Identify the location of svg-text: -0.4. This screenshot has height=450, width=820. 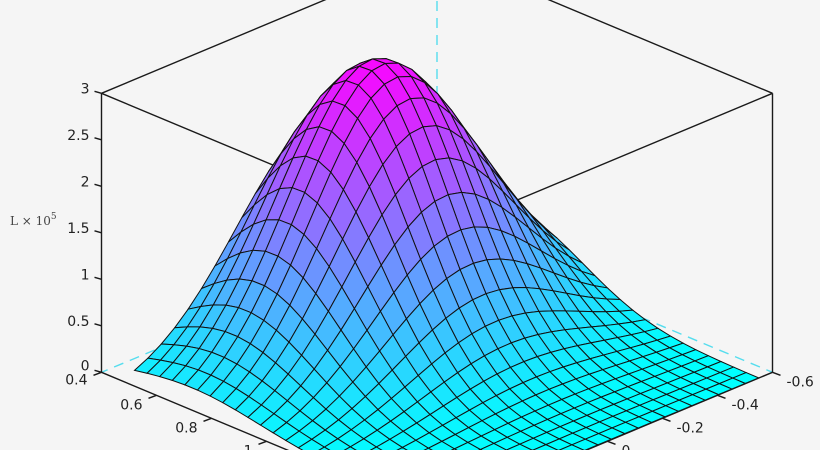
(745, 405).